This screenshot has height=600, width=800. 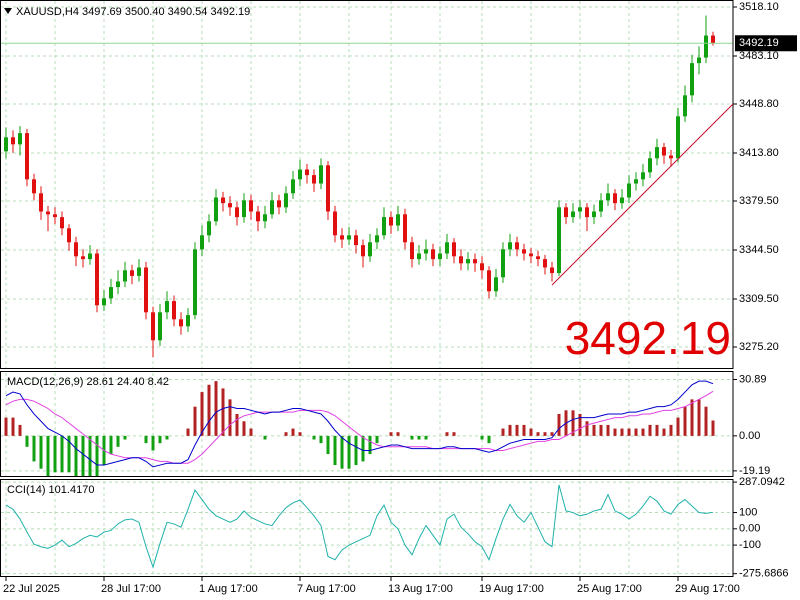 I want to click on y-tick-label: 287.0942, so click(x=762, y=482).